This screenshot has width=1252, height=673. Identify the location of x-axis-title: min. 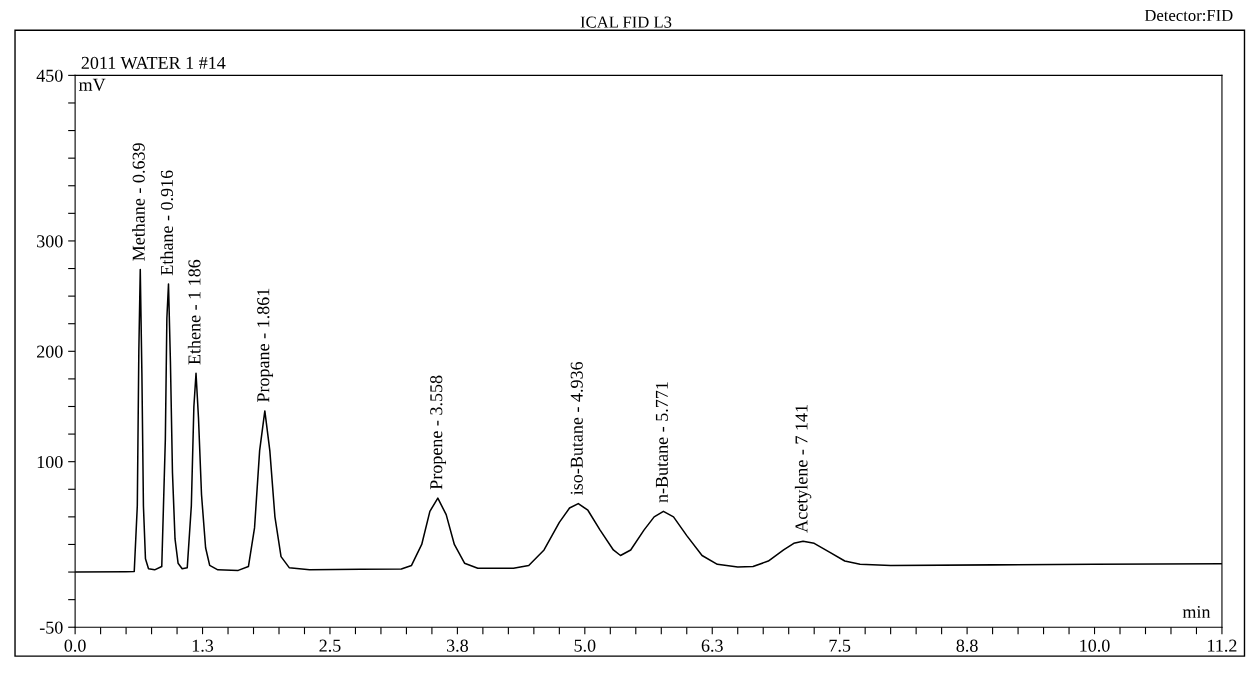
(1196, 611).